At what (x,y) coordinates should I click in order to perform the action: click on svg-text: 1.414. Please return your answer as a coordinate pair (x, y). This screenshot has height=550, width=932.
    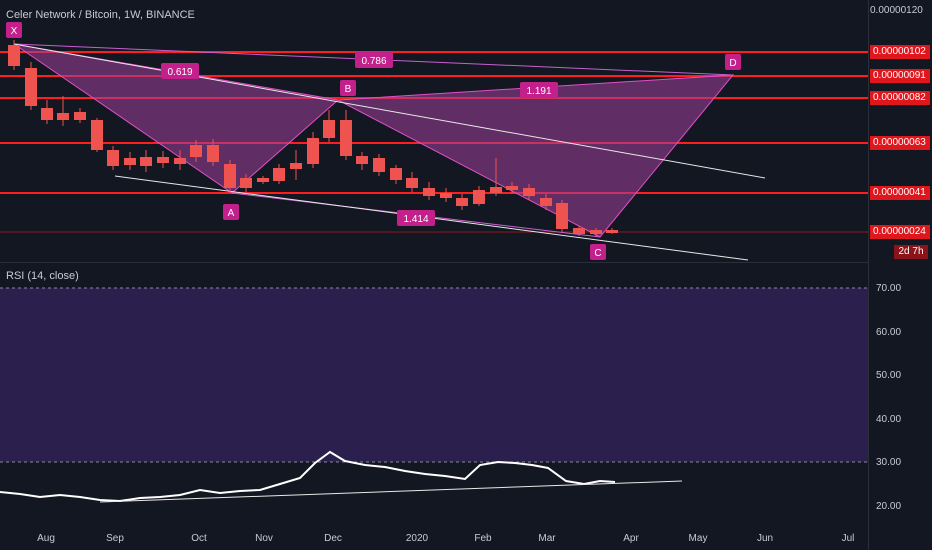
    Looking at the image, I should click on (415, 219).